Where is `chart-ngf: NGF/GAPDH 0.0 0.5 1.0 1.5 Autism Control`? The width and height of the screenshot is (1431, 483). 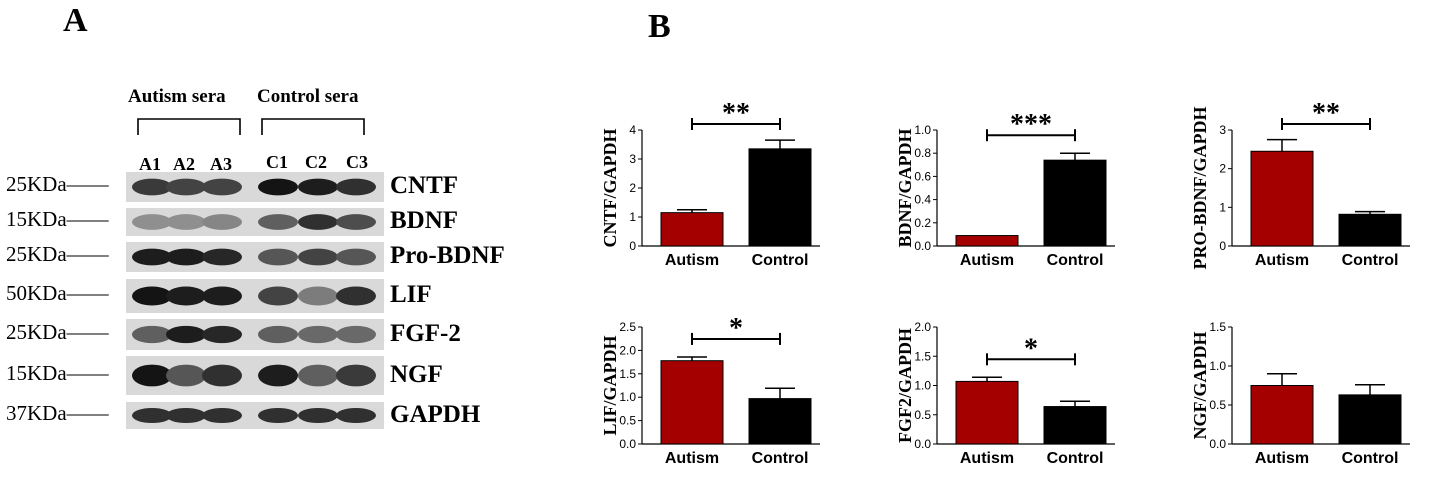 chart-ngf: NGF/GAPDH 0.0 0.5 1.0 1.5 Autism Control is located at coordinates (1305, 394).